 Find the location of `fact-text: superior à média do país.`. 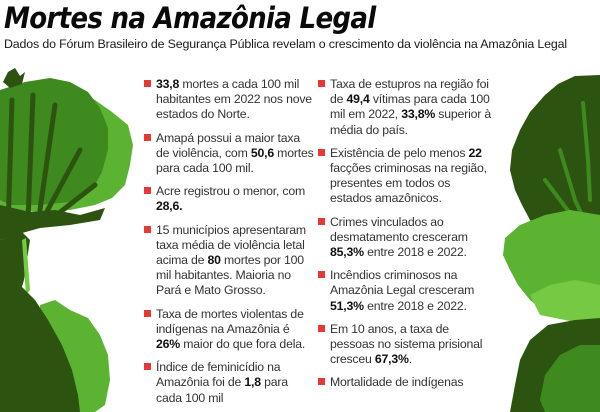

fact-text: superior à média do país. is located at coordinates (410, 122).